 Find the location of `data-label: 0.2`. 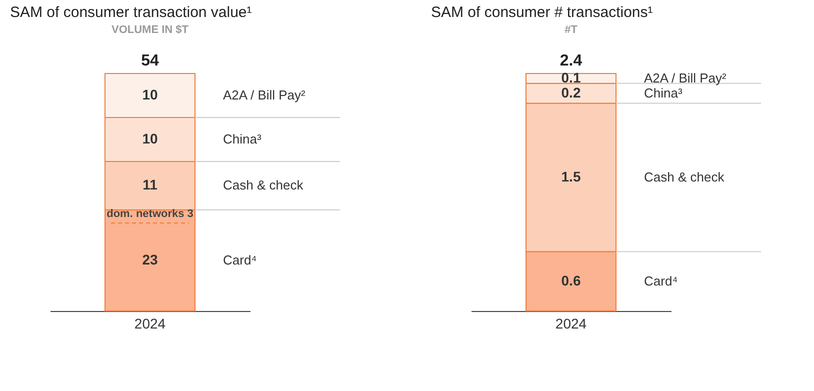

data-label: 0.2 is located at coordinates (571, 92).